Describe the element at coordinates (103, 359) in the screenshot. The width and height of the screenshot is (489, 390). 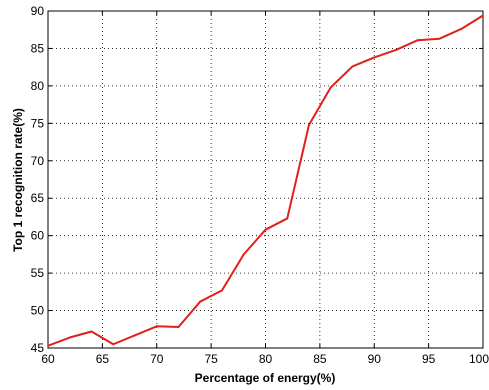
I see `x-tick-label: 65` at that location.